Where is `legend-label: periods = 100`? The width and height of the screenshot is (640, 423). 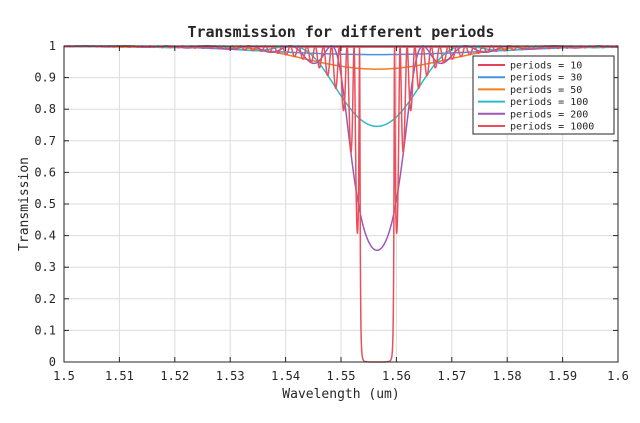
legend-label: periods = 100 is located at coordinates (549, 102).